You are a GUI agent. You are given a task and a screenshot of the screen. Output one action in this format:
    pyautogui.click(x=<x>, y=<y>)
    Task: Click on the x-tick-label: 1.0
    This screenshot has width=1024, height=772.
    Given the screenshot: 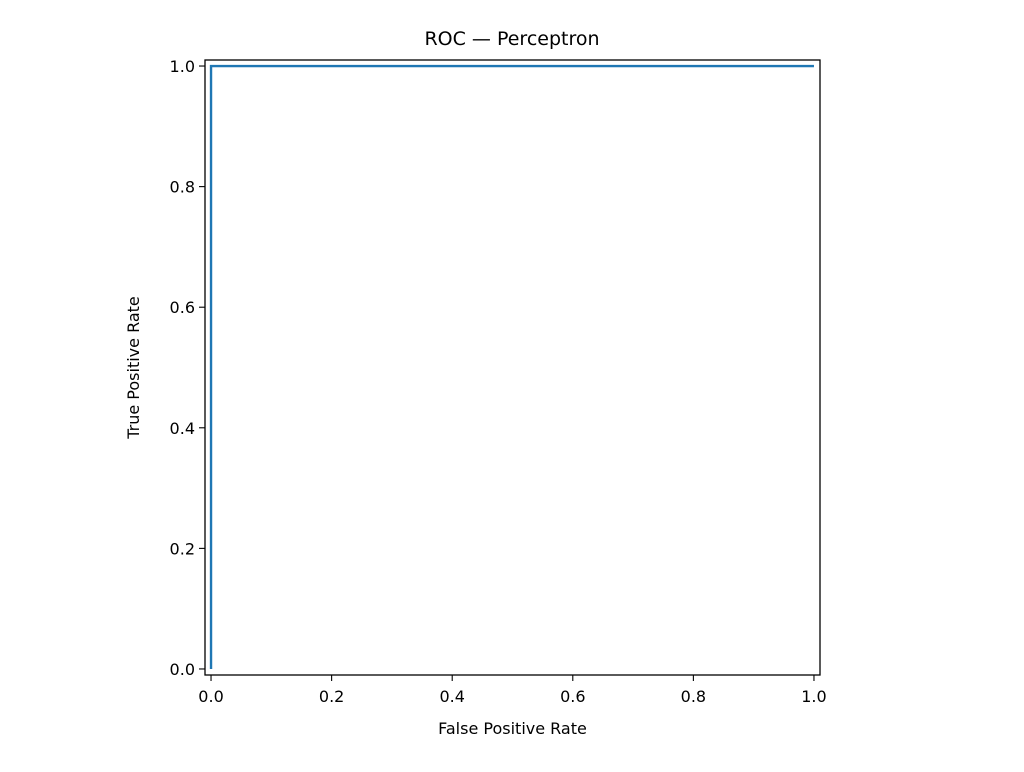 What is the action you would take?
    pyautogui.click(x=813, y=696)
    